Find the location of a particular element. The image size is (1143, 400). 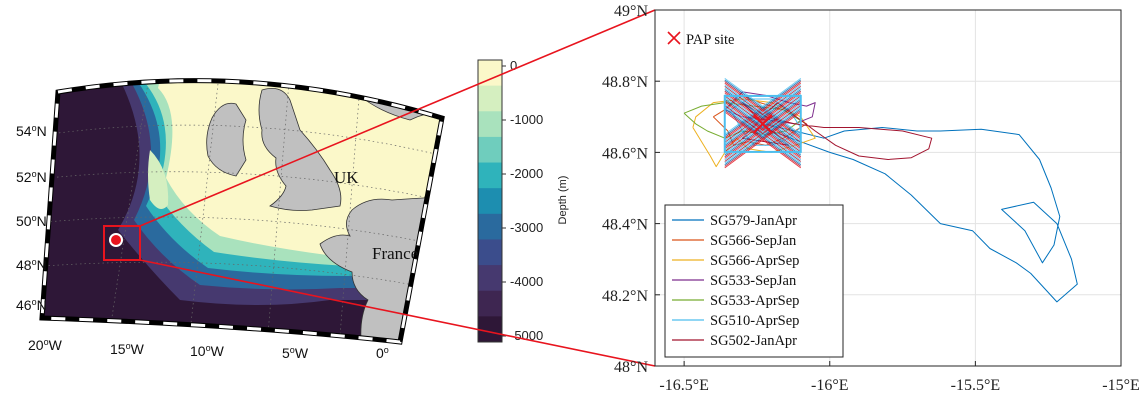

colorbar-blocks is located at coordinates (490, 201).